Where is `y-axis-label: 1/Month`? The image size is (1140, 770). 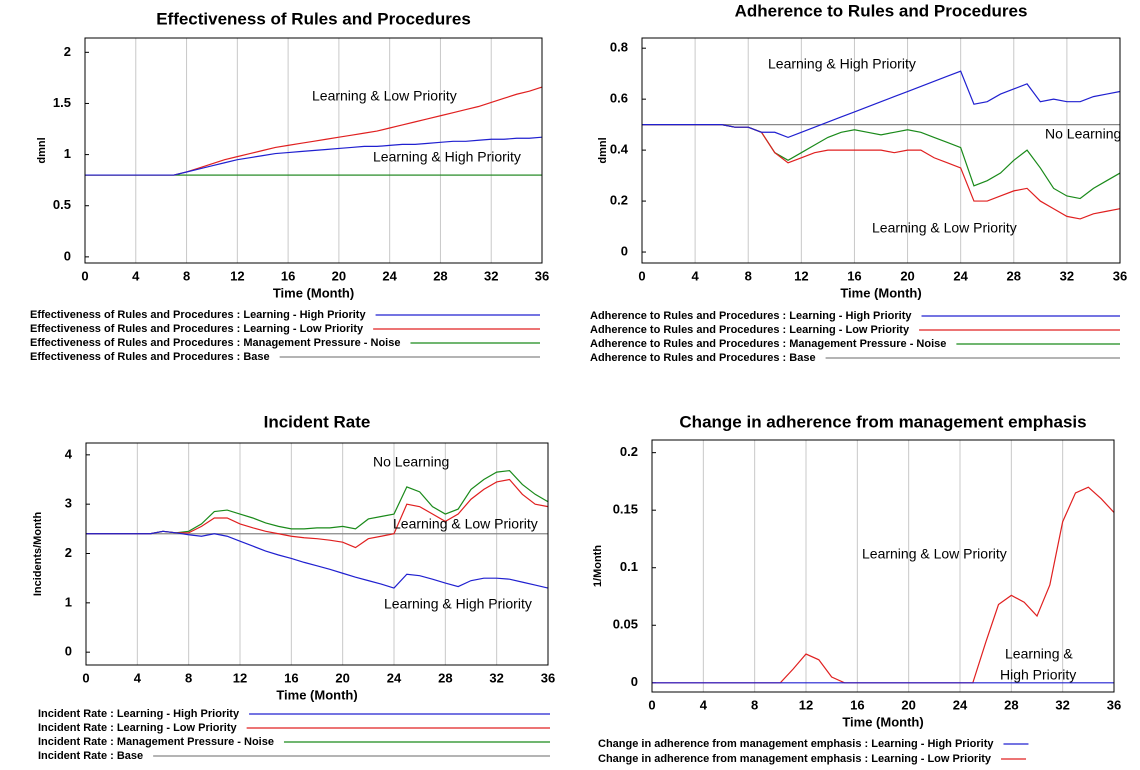
y-axis-label: 1/Month is located at coordinates (598, 566).